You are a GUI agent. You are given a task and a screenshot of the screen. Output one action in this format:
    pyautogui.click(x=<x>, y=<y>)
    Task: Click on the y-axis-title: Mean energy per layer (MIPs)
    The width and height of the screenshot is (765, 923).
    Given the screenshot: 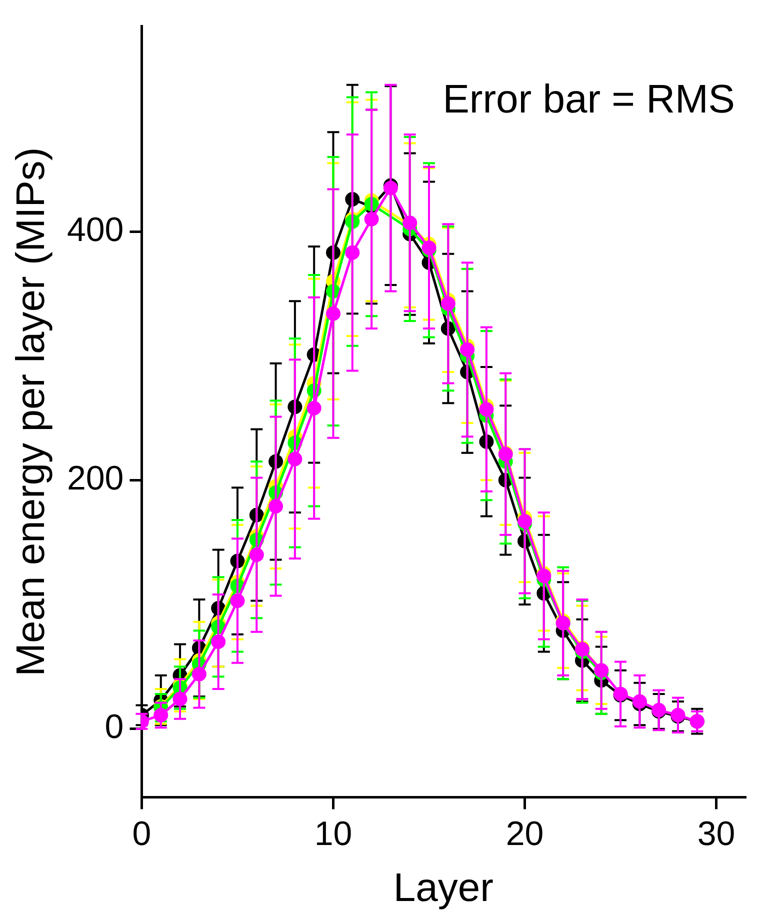 What is the action you would take?
    pyautogui.click(x=31, y=411)
    